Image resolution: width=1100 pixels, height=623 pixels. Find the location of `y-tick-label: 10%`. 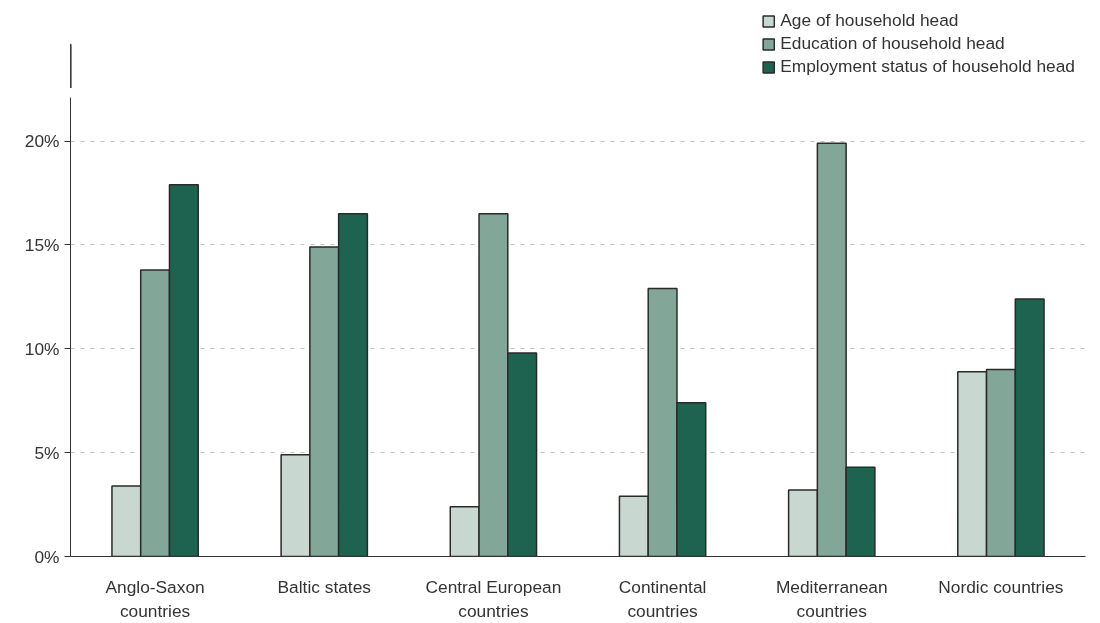

y-tick-label: 10% is located at coordinates (42, 348).